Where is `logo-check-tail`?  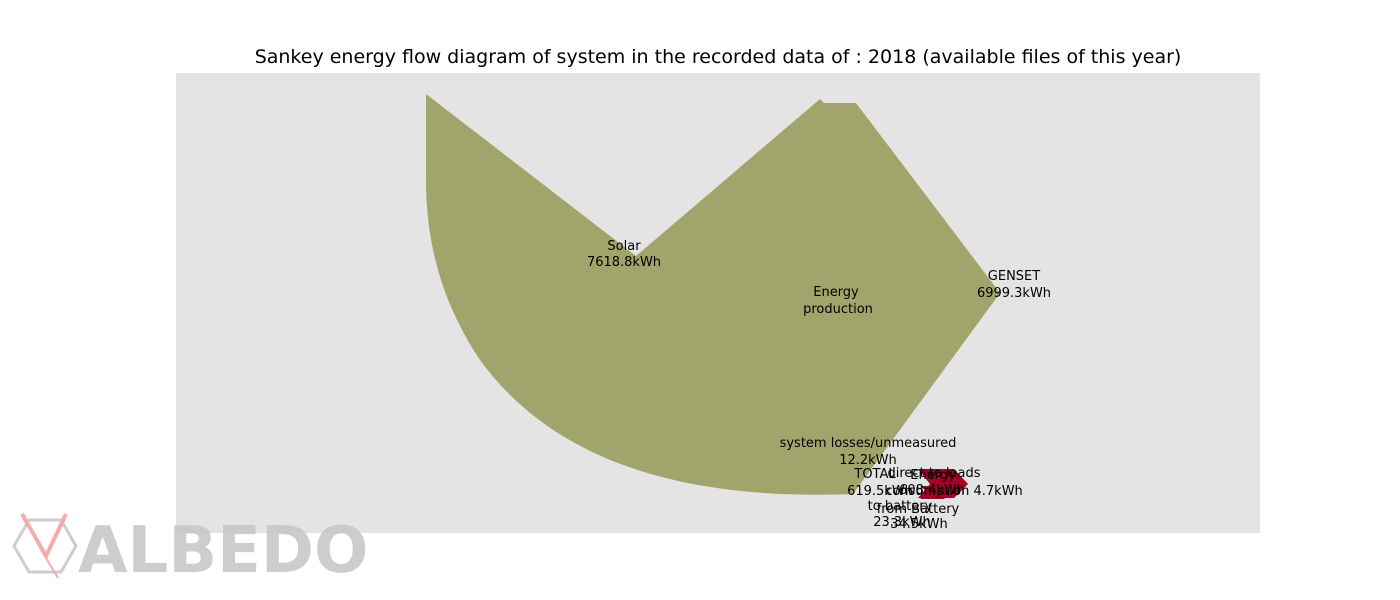 logo-check-tail is located at coordinates (49, 563).